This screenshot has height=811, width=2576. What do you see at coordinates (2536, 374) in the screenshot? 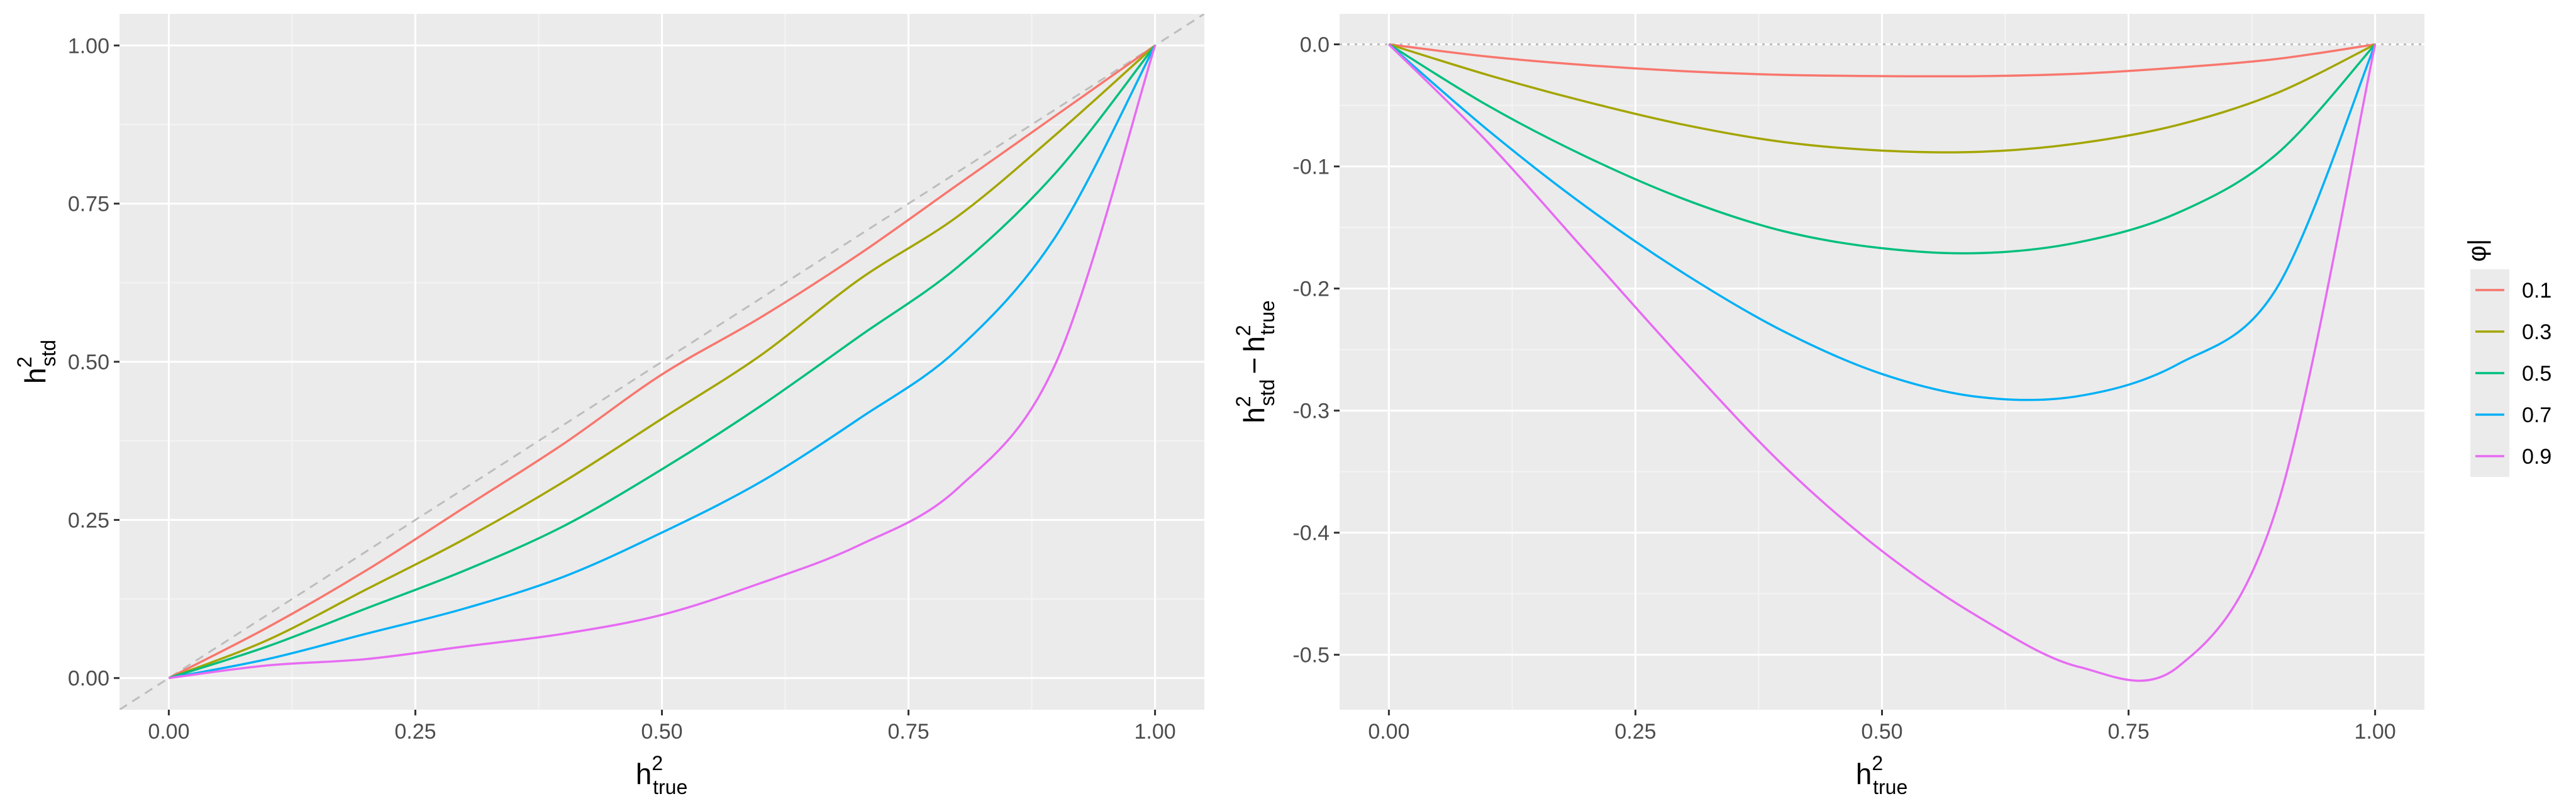
I see `legend-label: 0.5` at bounding box center [2536, 374].